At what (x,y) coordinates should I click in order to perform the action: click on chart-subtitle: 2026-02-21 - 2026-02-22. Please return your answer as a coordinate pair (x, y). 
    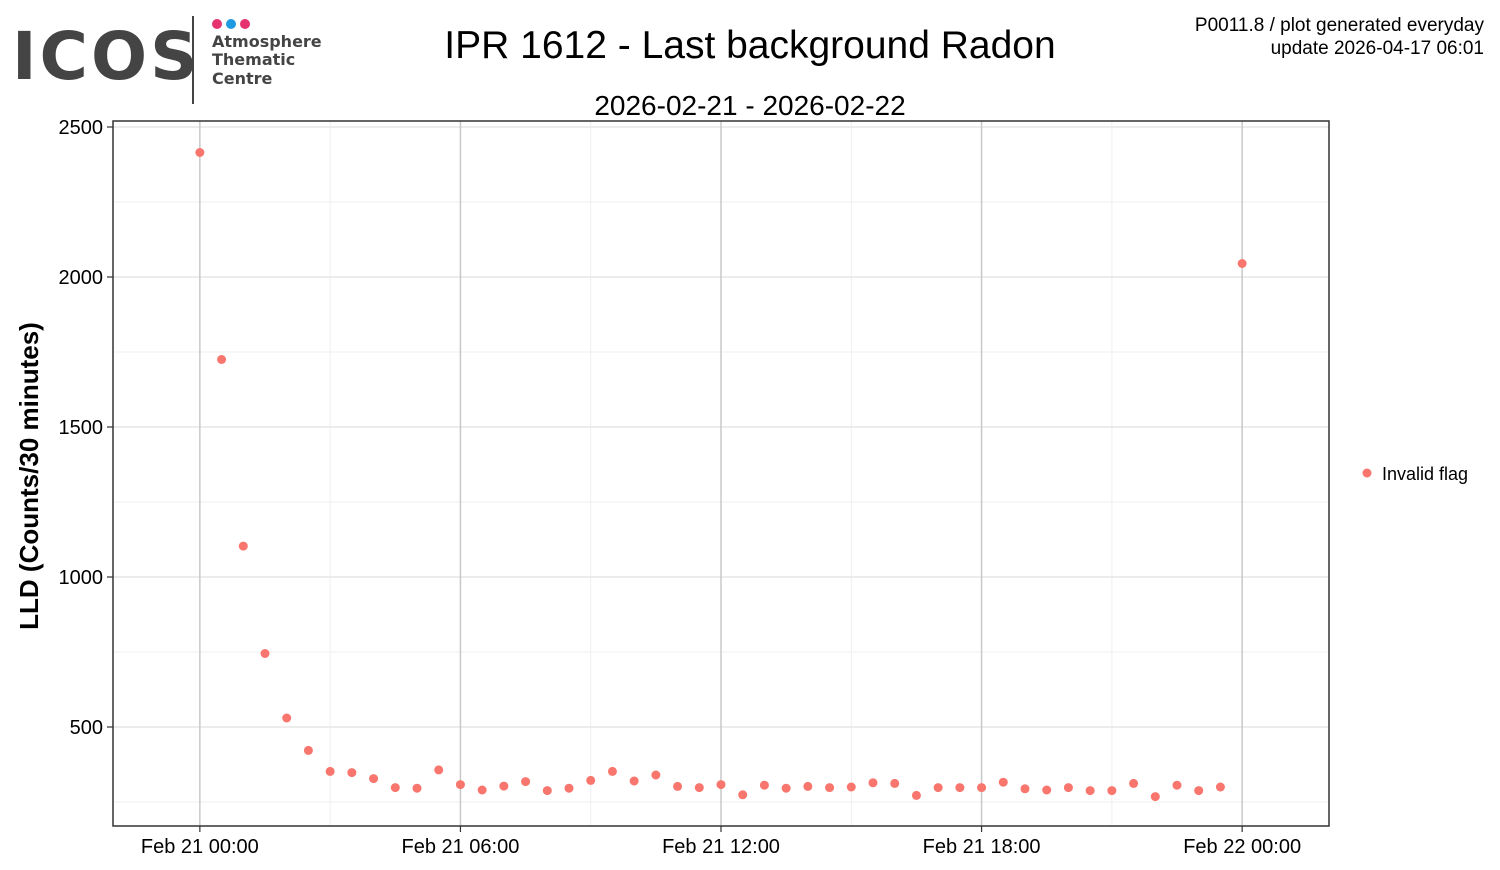
    Looking at the image, I should click on (750, 105).